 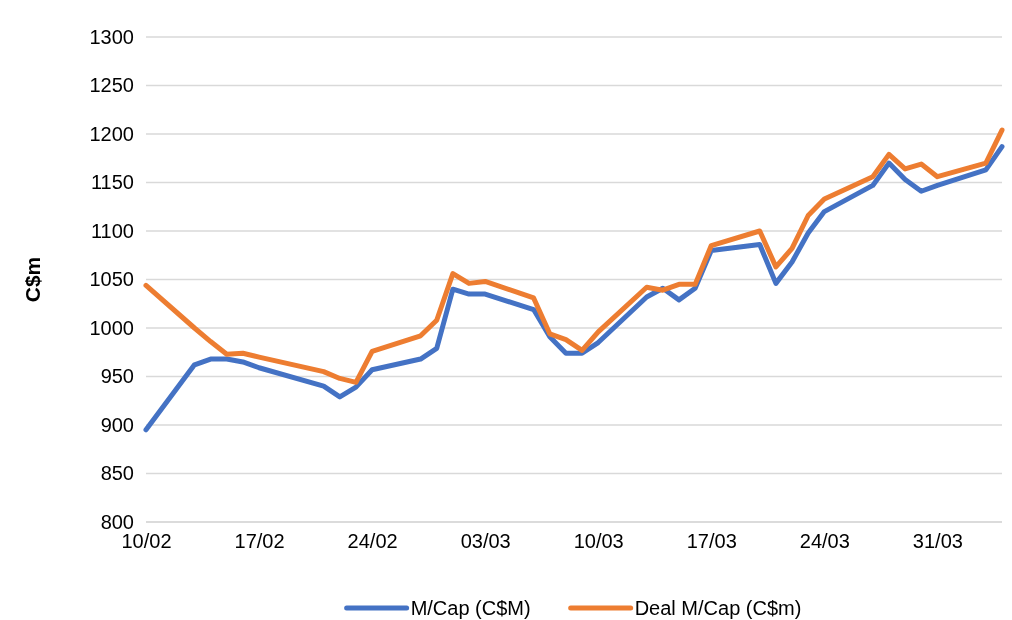 I want to click on x-tick-label: 24/02, so click(x=372, y=541).